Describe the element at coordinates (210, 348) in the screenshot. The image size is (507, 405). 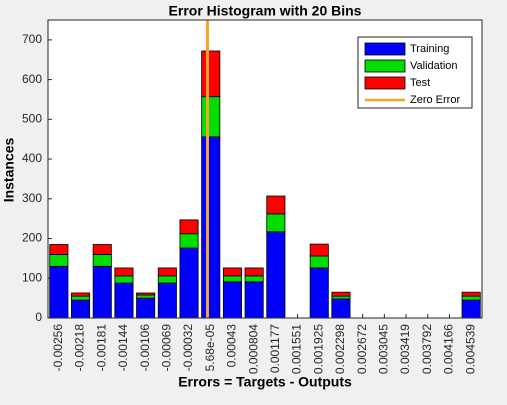
I see `x-tick-label: 5.68e-05` at that location.